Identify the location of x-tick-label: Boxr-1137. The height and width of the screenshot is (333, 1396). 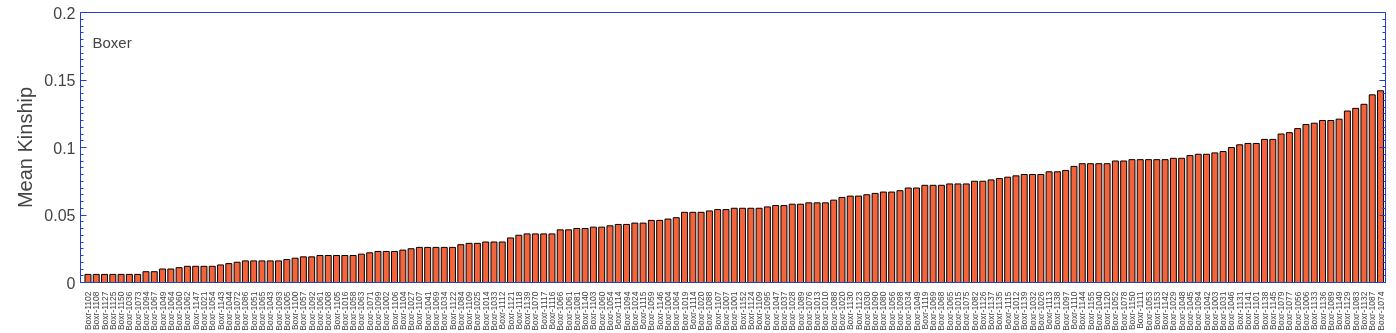
(991, 311).